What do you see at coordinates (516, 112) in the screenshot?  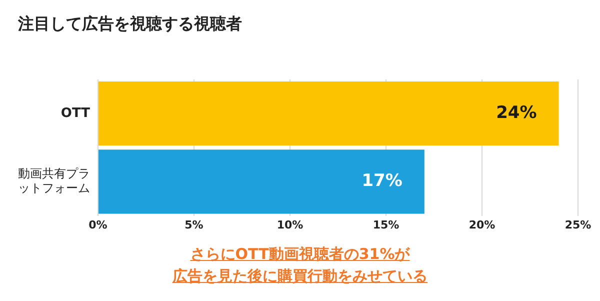 I see `data-label: 24%` at bounding box center [516, 112].